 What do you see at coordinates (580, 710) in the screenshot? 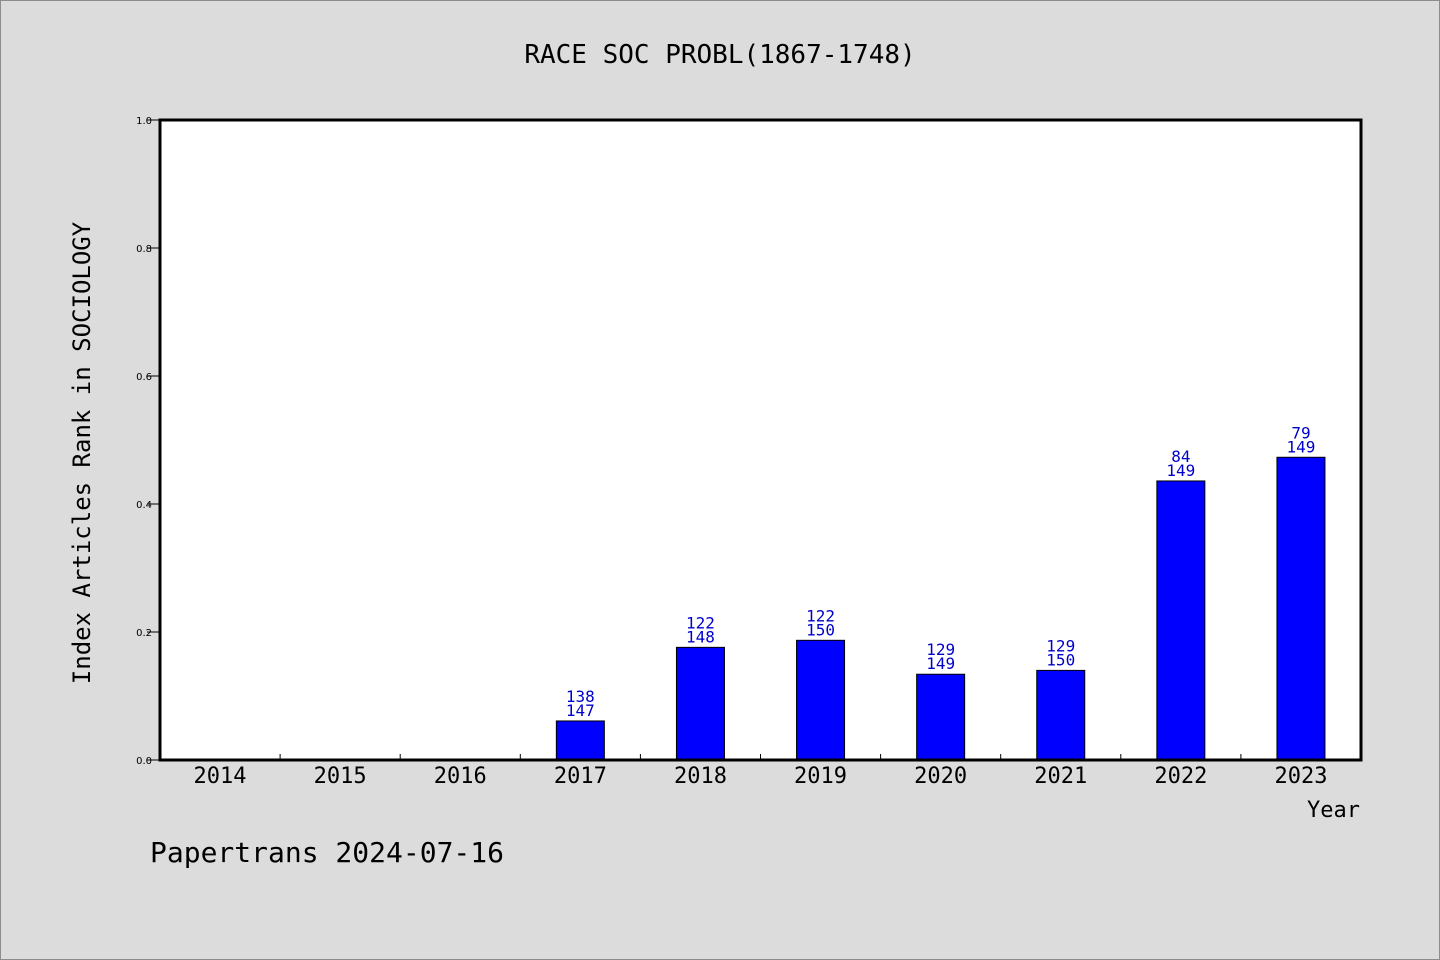
I see `bar-label-total: 147` at bounding box center [580, 710].